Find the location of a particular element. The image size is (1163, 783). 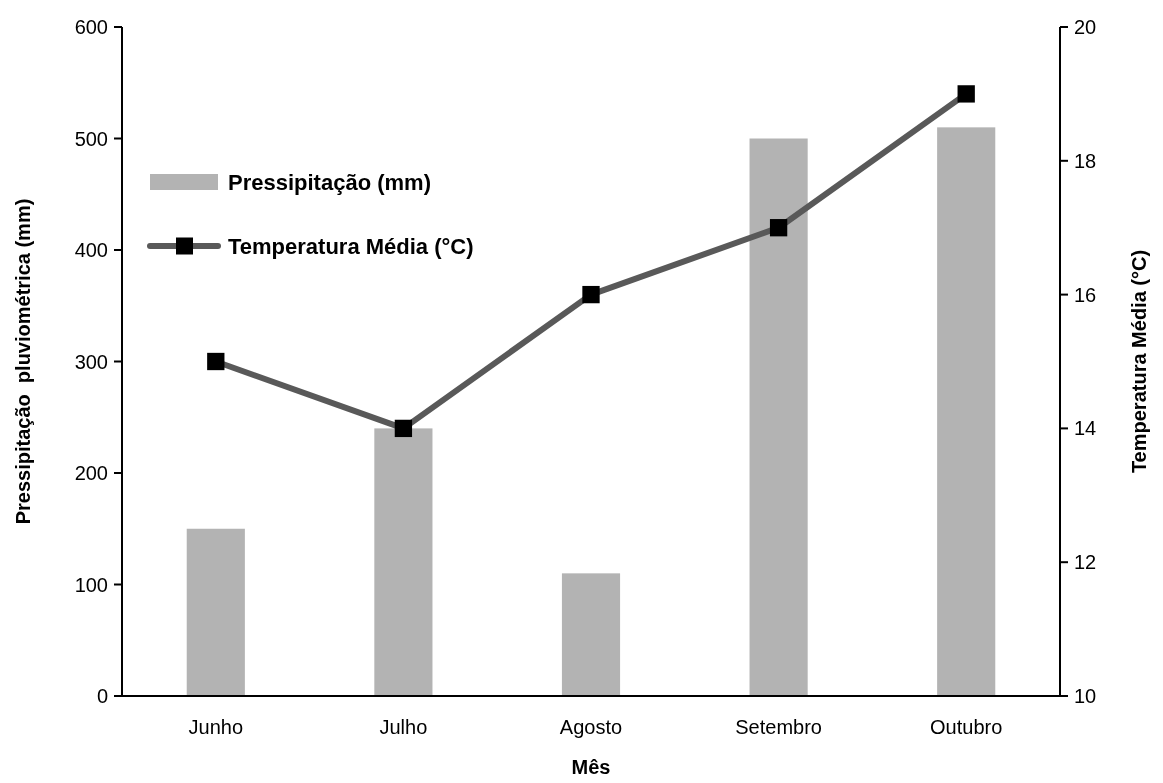

y-tick-label: 300 is located at coordinates (91, 361).